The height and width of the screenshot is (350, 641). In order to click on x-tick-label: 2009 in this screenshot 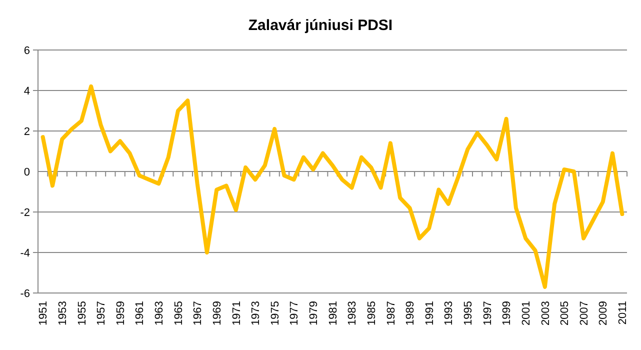, I will do `click(604, 313)`.